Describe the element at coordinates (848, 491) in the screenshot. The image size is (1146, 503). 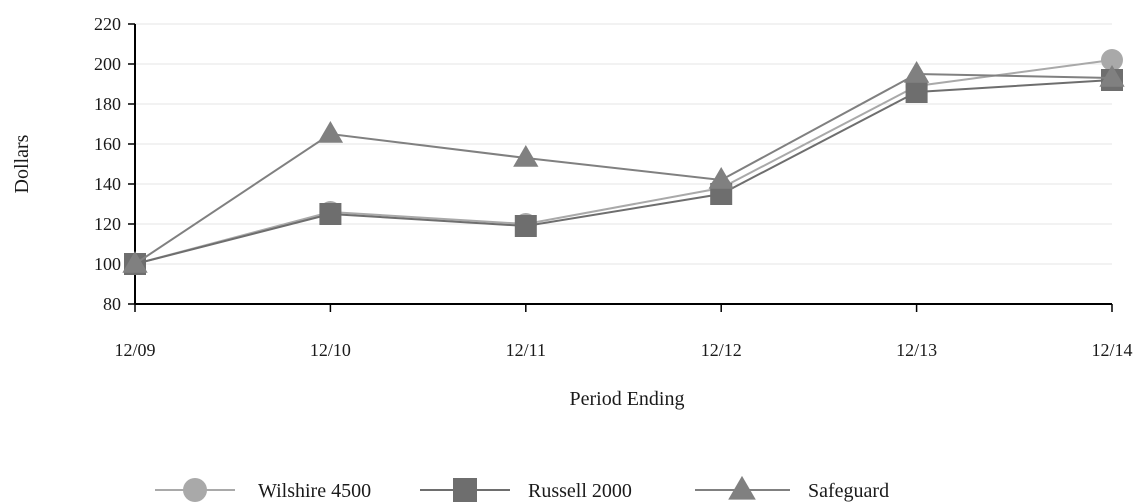
I see `legend-label: Safeguard` at that location.